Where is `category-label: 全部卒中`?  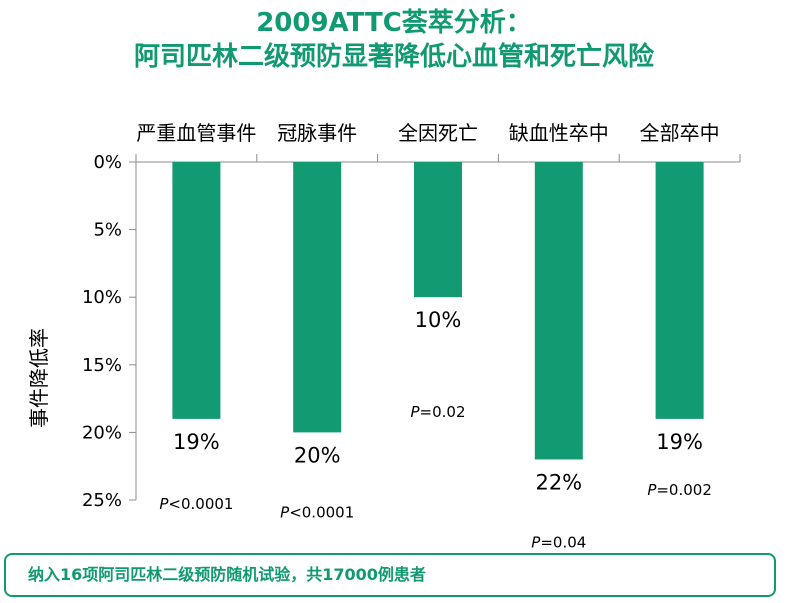 category-label: 全部卒中 is located at coordinates (680, 133).